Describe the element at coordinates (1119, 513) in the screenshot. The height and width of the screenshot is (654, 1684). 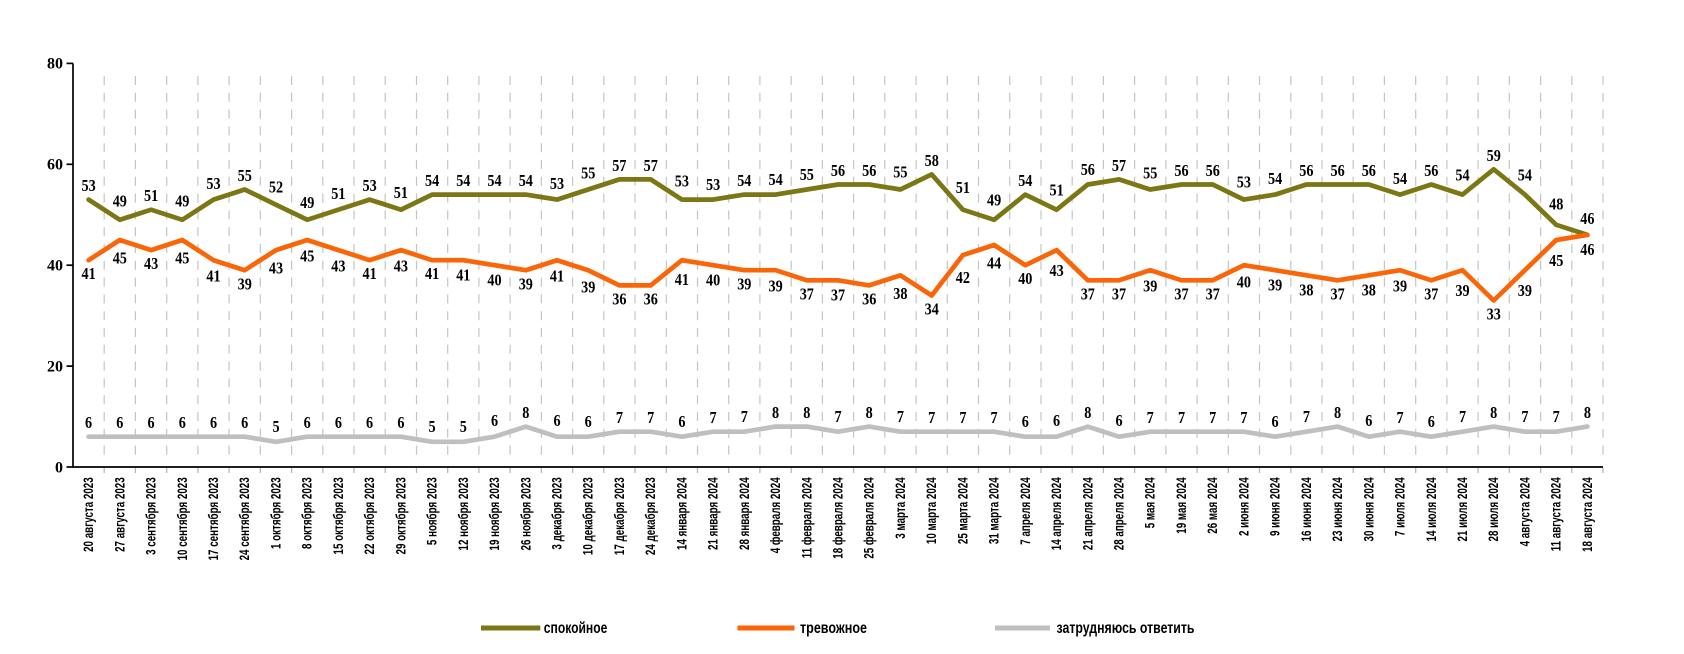
I see `svg-text: 28 апреля 2024` at that location.